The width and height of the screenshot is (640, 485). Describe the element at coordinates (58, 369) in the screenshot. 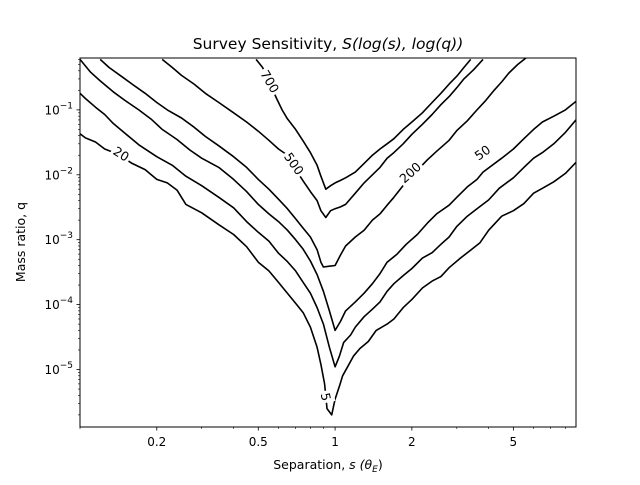

I see `y-tick-label: 10⁻⁵` at that location.